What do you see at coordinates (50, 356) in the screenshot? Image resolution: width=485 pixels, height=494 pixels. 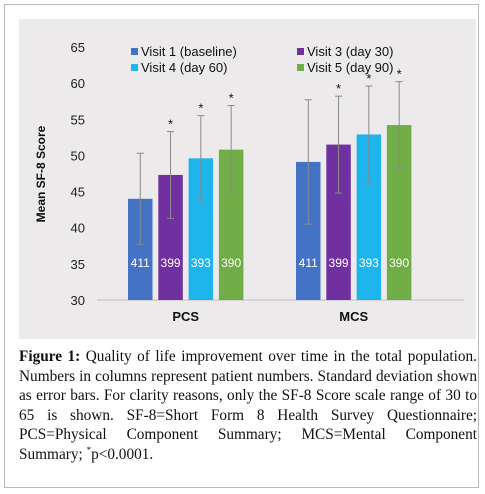 I see `caption-label: Figure 1:` at bounding box center [50, 356].